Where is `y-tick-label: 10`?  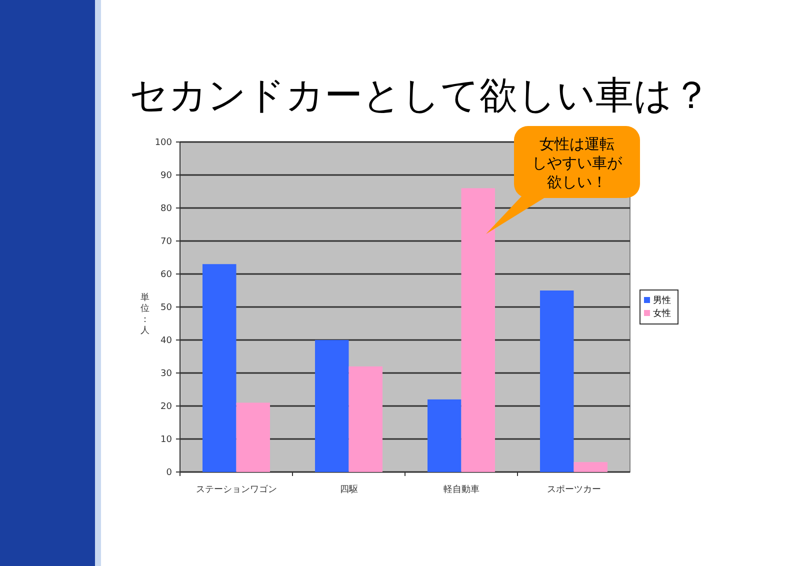
y-tick-label: 10 is located at coordinates (166, 440).